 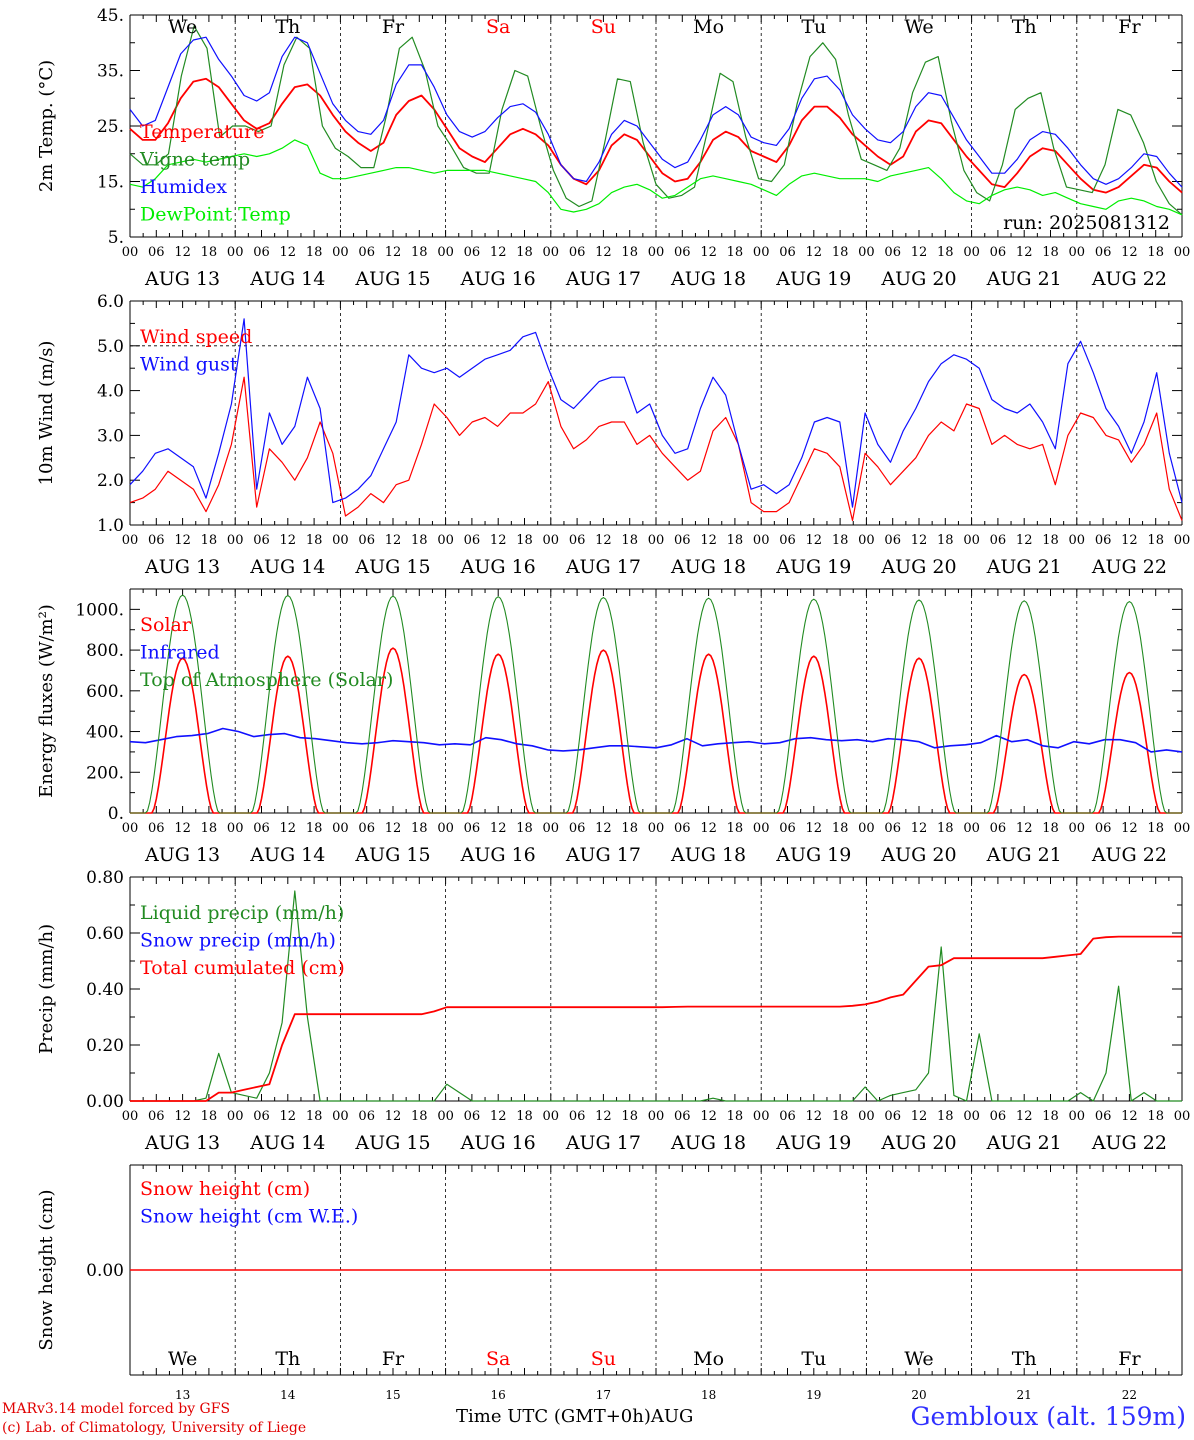 I want to click on day-name-label: Su, so click(x=603, y=1359).